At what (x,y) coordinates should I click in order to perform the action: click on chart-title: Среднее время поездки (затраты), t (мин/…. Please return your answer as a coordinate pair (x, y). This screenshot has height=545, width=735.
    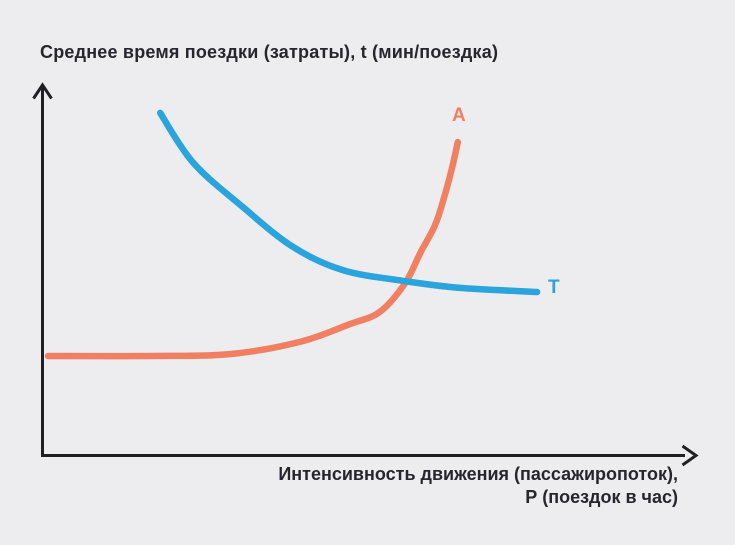
    Looking at the image, I should click on (269, 52).